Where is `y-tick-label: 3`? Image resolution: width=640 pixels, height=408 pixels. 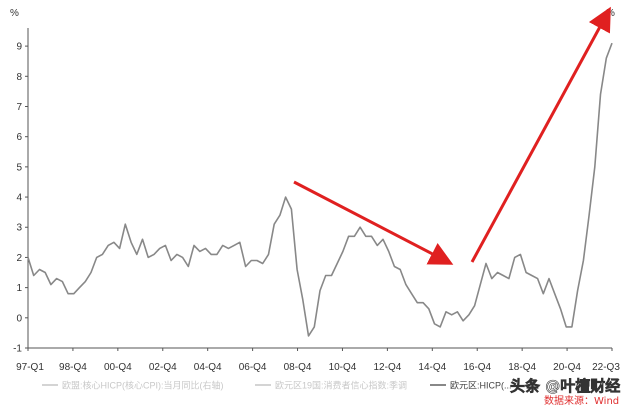 y-tick-label: 3 is located at coordinates (19, 228).